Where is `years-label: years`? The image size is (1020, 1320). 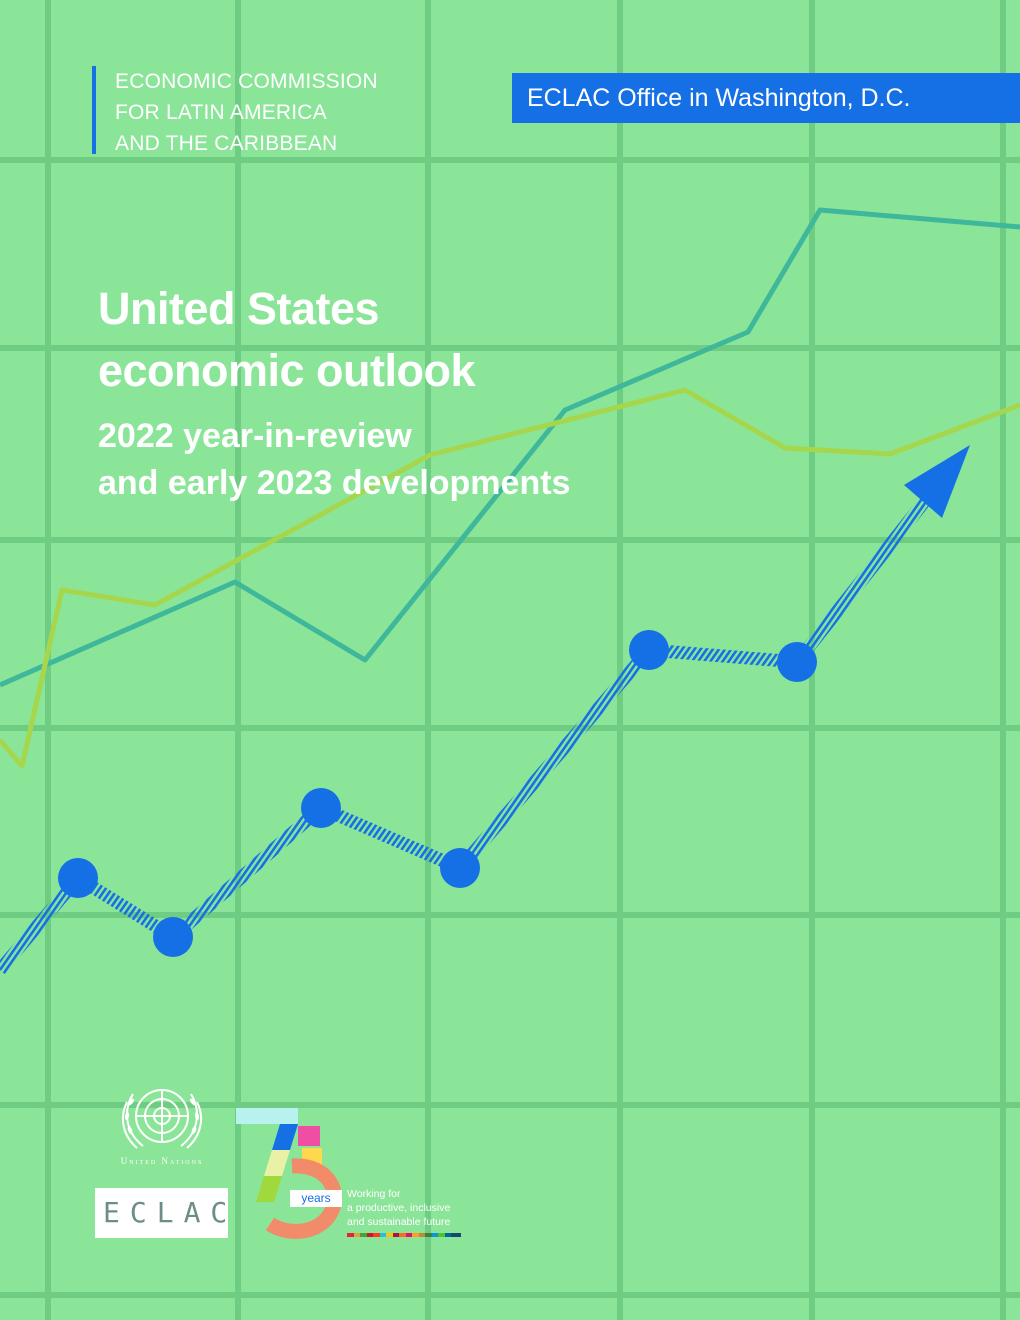
years-label: years is located at coordinates (316, 1198).